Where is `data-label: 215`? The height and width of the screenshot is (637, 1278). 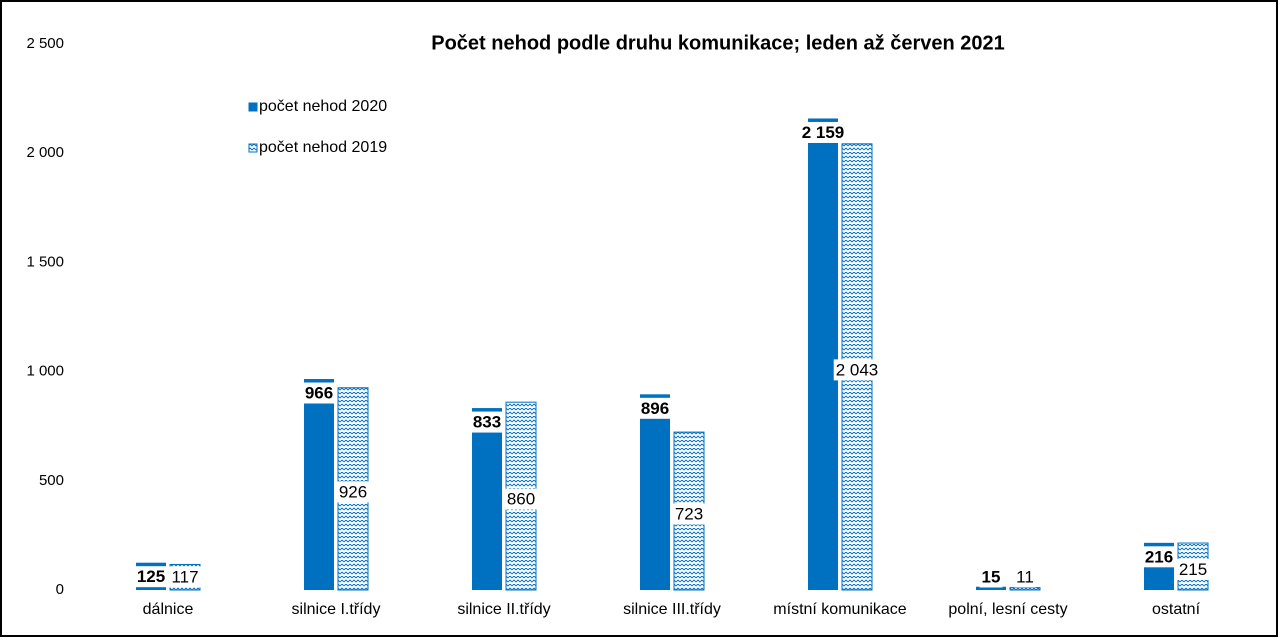 data-label: 215 is located at coordinates (1193, 569).